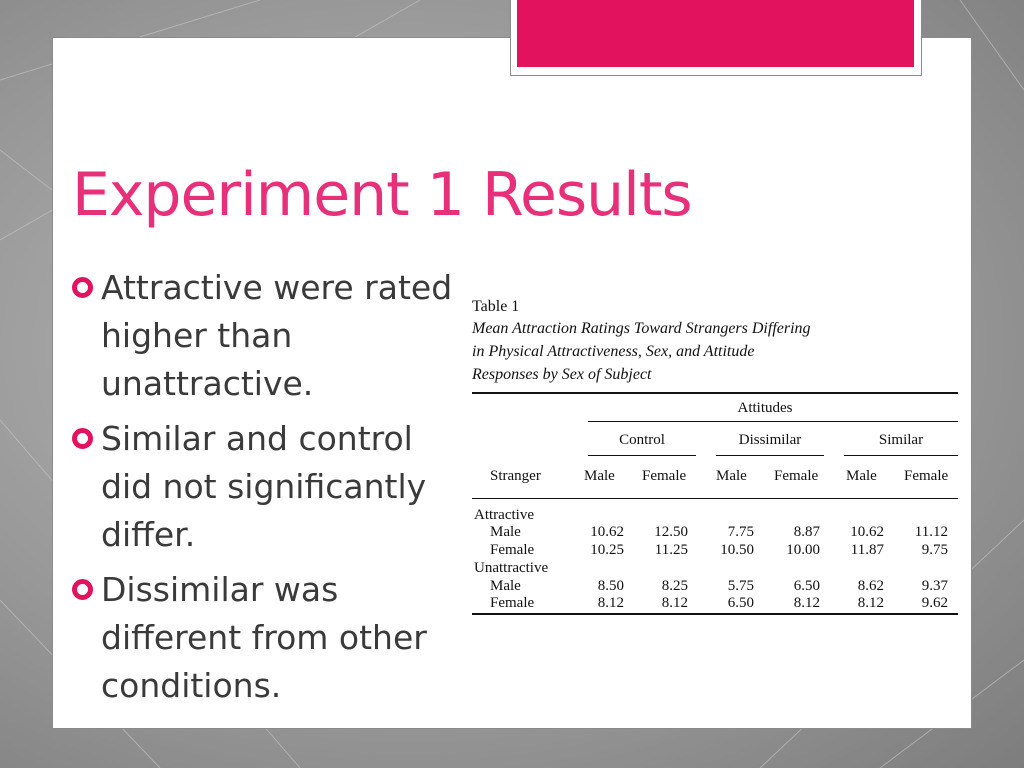 The width and height of the screenshot is (1024, 768). I want to click on table-cell: 9.37, so click(934, 586).